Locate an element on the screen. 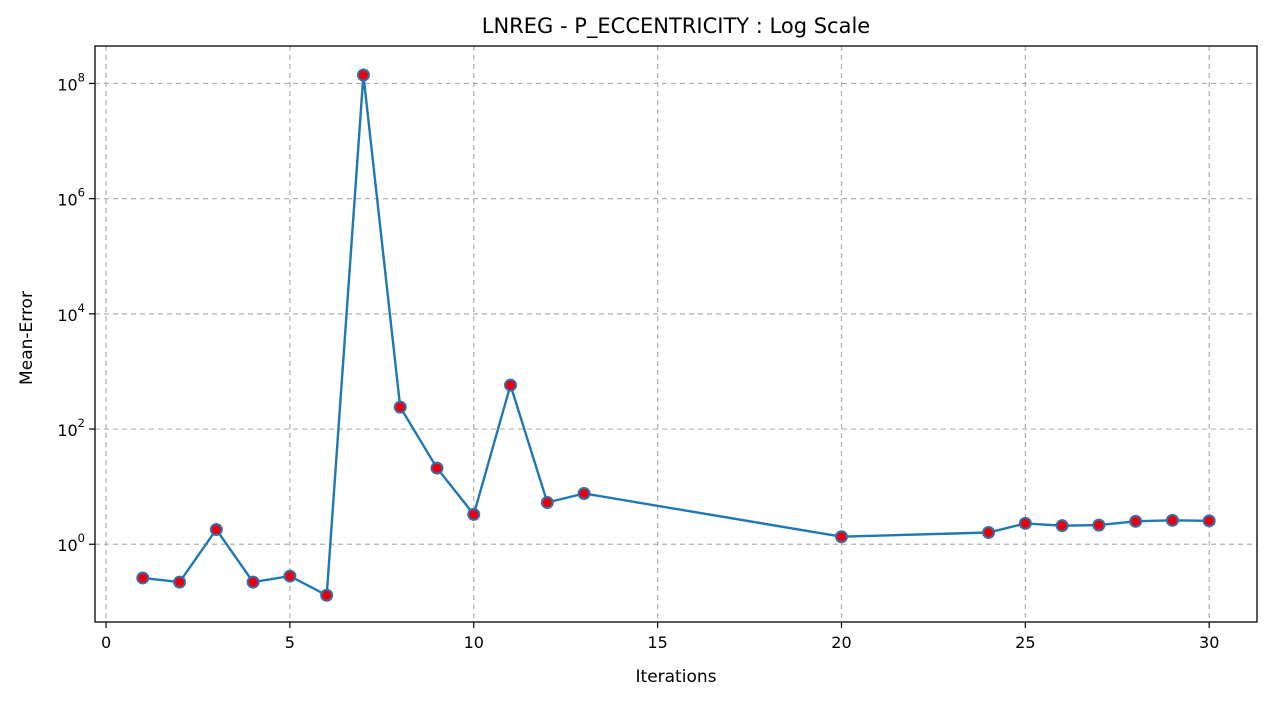 The image size is (1272, 701). x-tick-label: 0 is located at coordinates (106, 642).